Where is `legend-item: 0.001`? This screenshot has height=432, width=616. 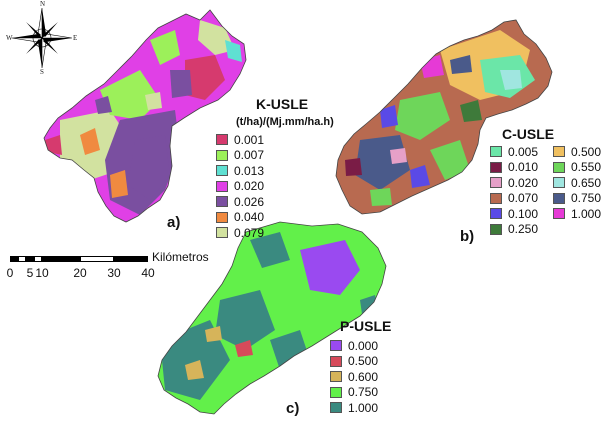 legend-item: 0.001 is located at coordinates (240, 140).